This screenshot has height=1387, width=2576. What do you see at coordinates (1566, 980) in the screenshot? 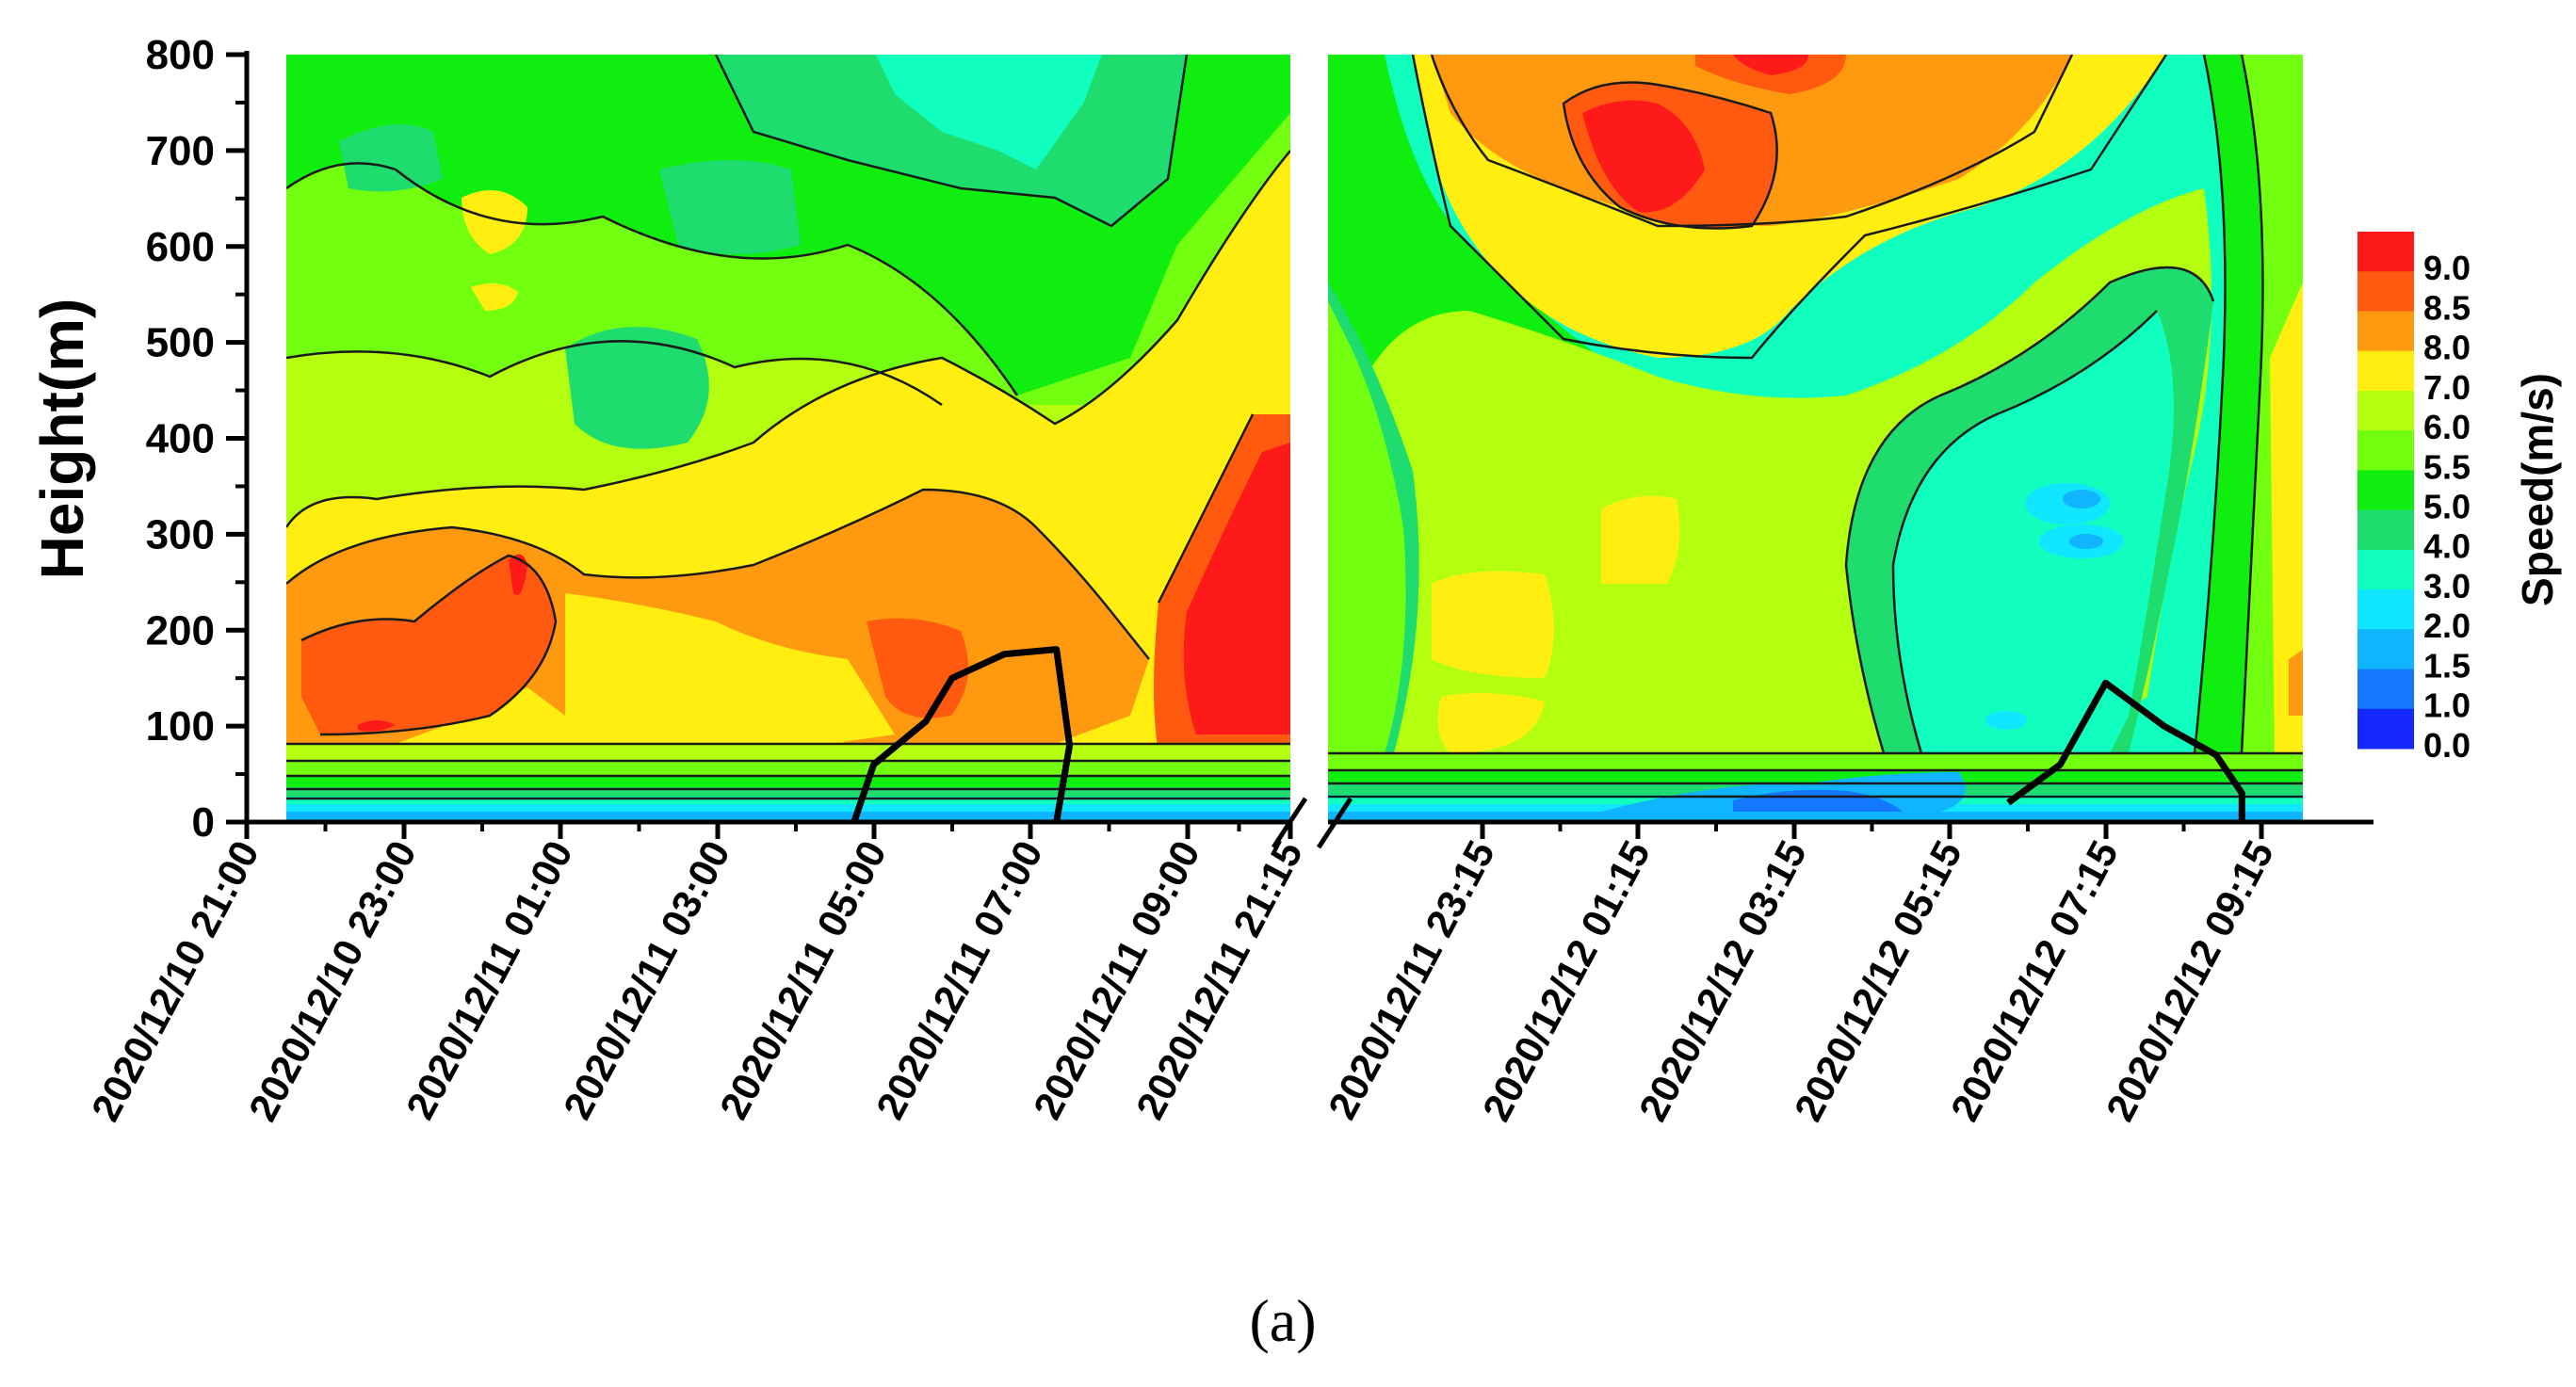
I see `right-x-tick-label: 2020/12/12 01:15` at bounding box center [1566, 980].